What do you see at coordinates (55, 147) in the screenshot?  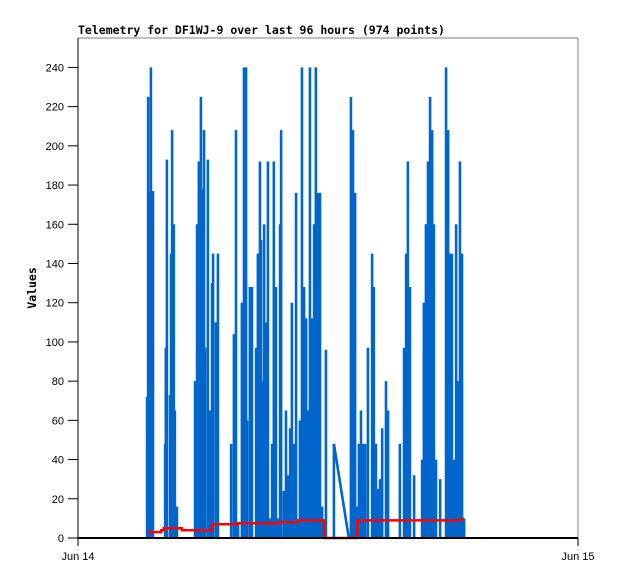 I see `y-tick-label: 200` at bounding box center [55, 147].